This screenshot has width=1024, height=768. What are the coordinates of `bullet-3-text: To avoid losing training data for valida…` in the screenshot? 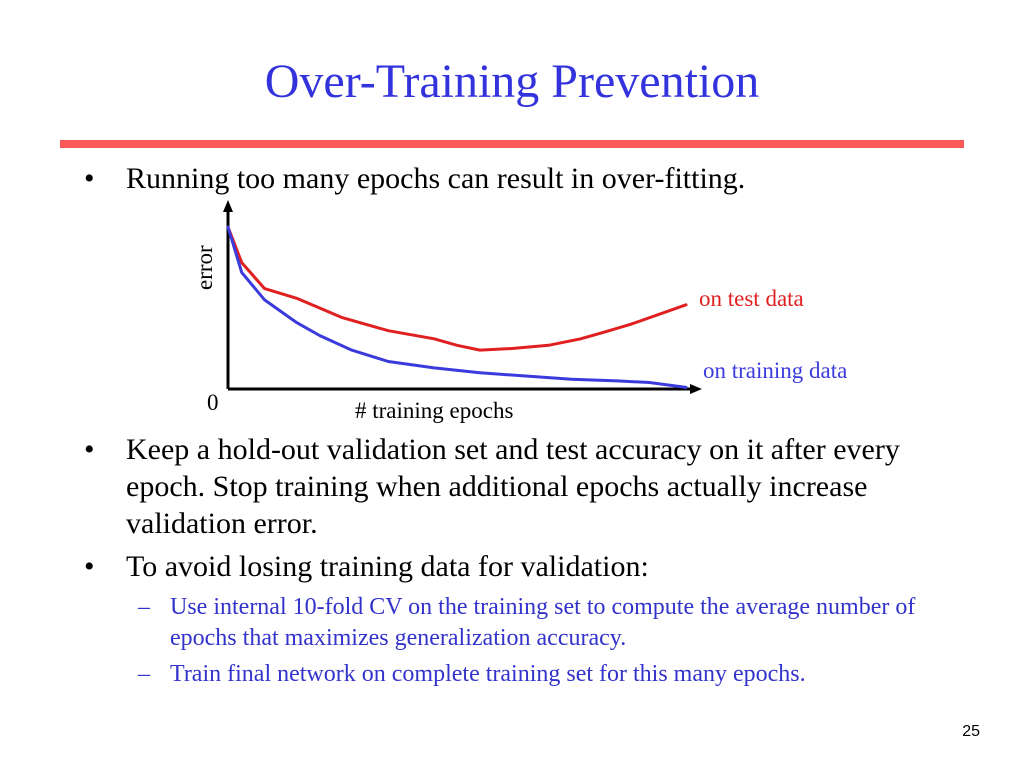 It's located at (387, 566).